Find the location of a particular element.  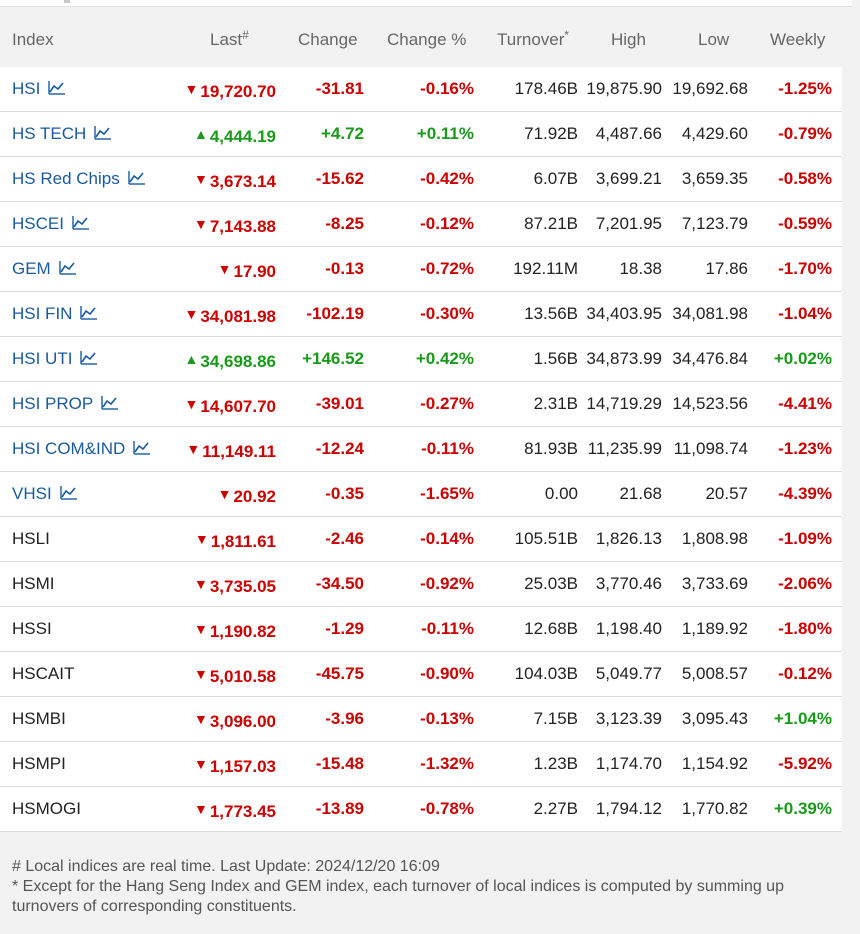

index-name-link: HSI FIN is located at coordinates (55, 314).